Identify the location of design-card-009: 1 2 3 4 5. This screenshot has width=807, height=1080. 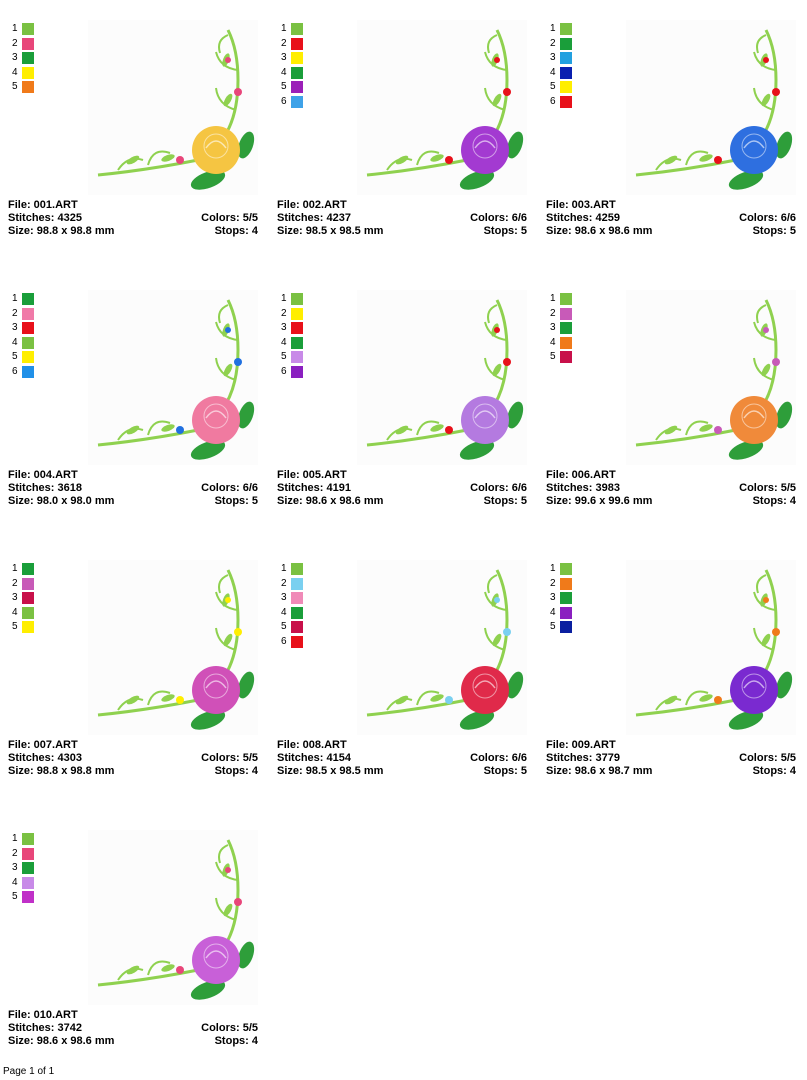
(671, 680).